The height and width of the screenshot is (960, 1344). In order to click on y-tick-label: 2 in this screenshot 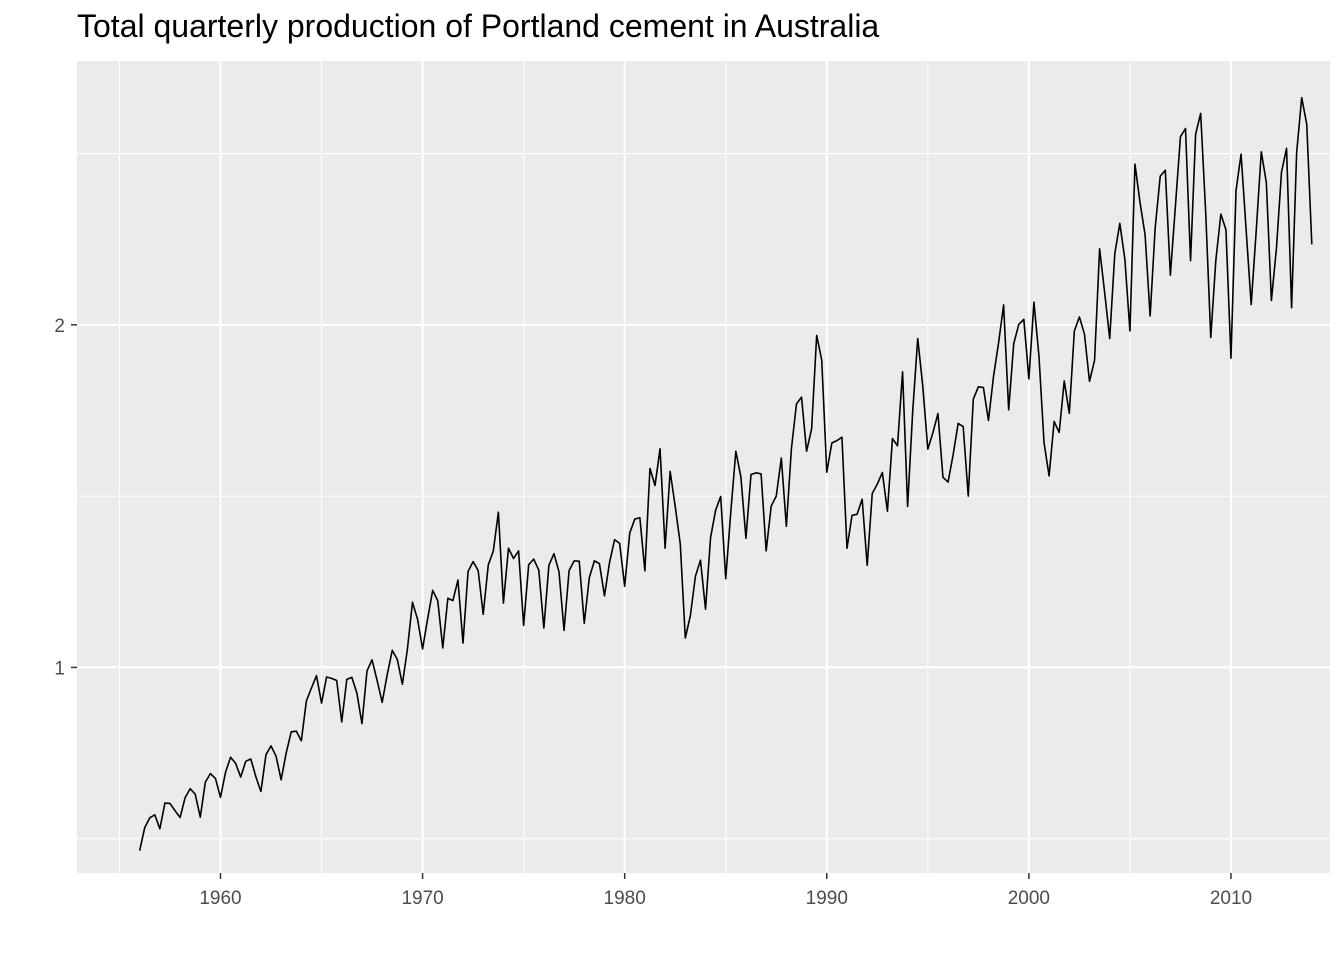, I will do `click(59, 326)`.